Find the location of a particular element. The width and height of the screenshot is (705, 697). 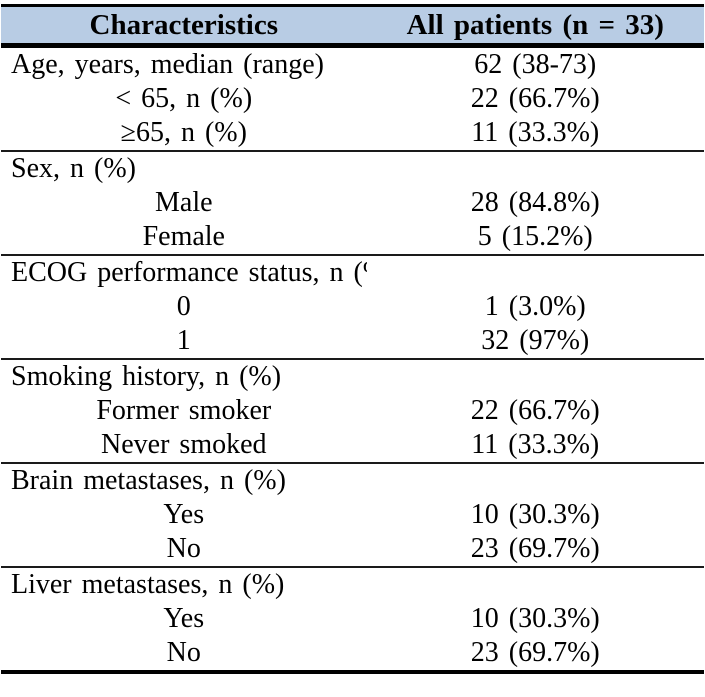

table-row-brain-mets-yes: Yes 10 (30.3%) is located at coordinates (352, 515).